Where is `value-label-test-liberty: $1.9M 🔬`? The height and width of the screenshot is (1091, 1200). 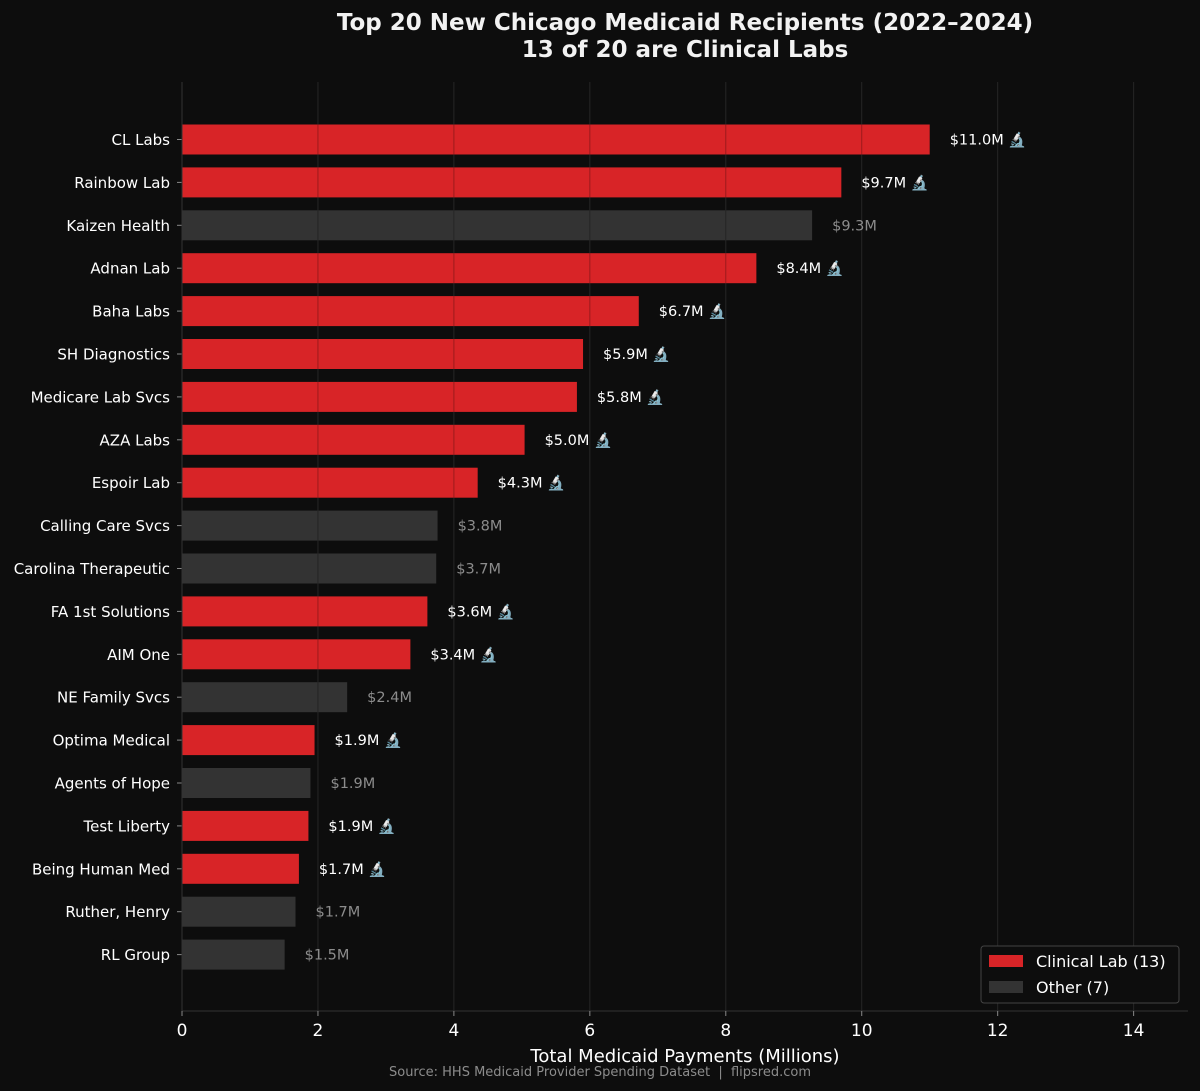 value-label-test-liberty: $1.9M 🔬 is located at coordinates (361, 826).